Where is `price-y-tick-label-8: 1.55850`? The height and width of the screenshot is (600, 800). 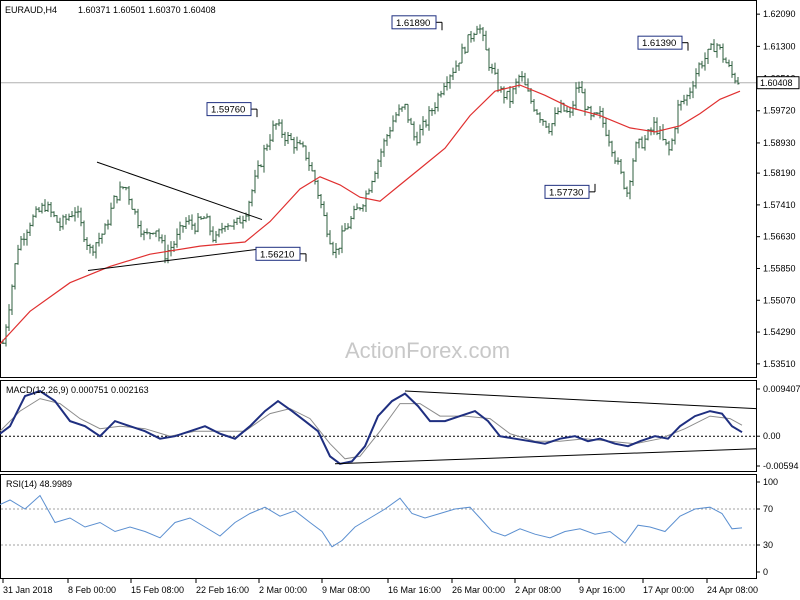 price-y-tick-label-8: 1.55850 is located at coordinates (779, 268).